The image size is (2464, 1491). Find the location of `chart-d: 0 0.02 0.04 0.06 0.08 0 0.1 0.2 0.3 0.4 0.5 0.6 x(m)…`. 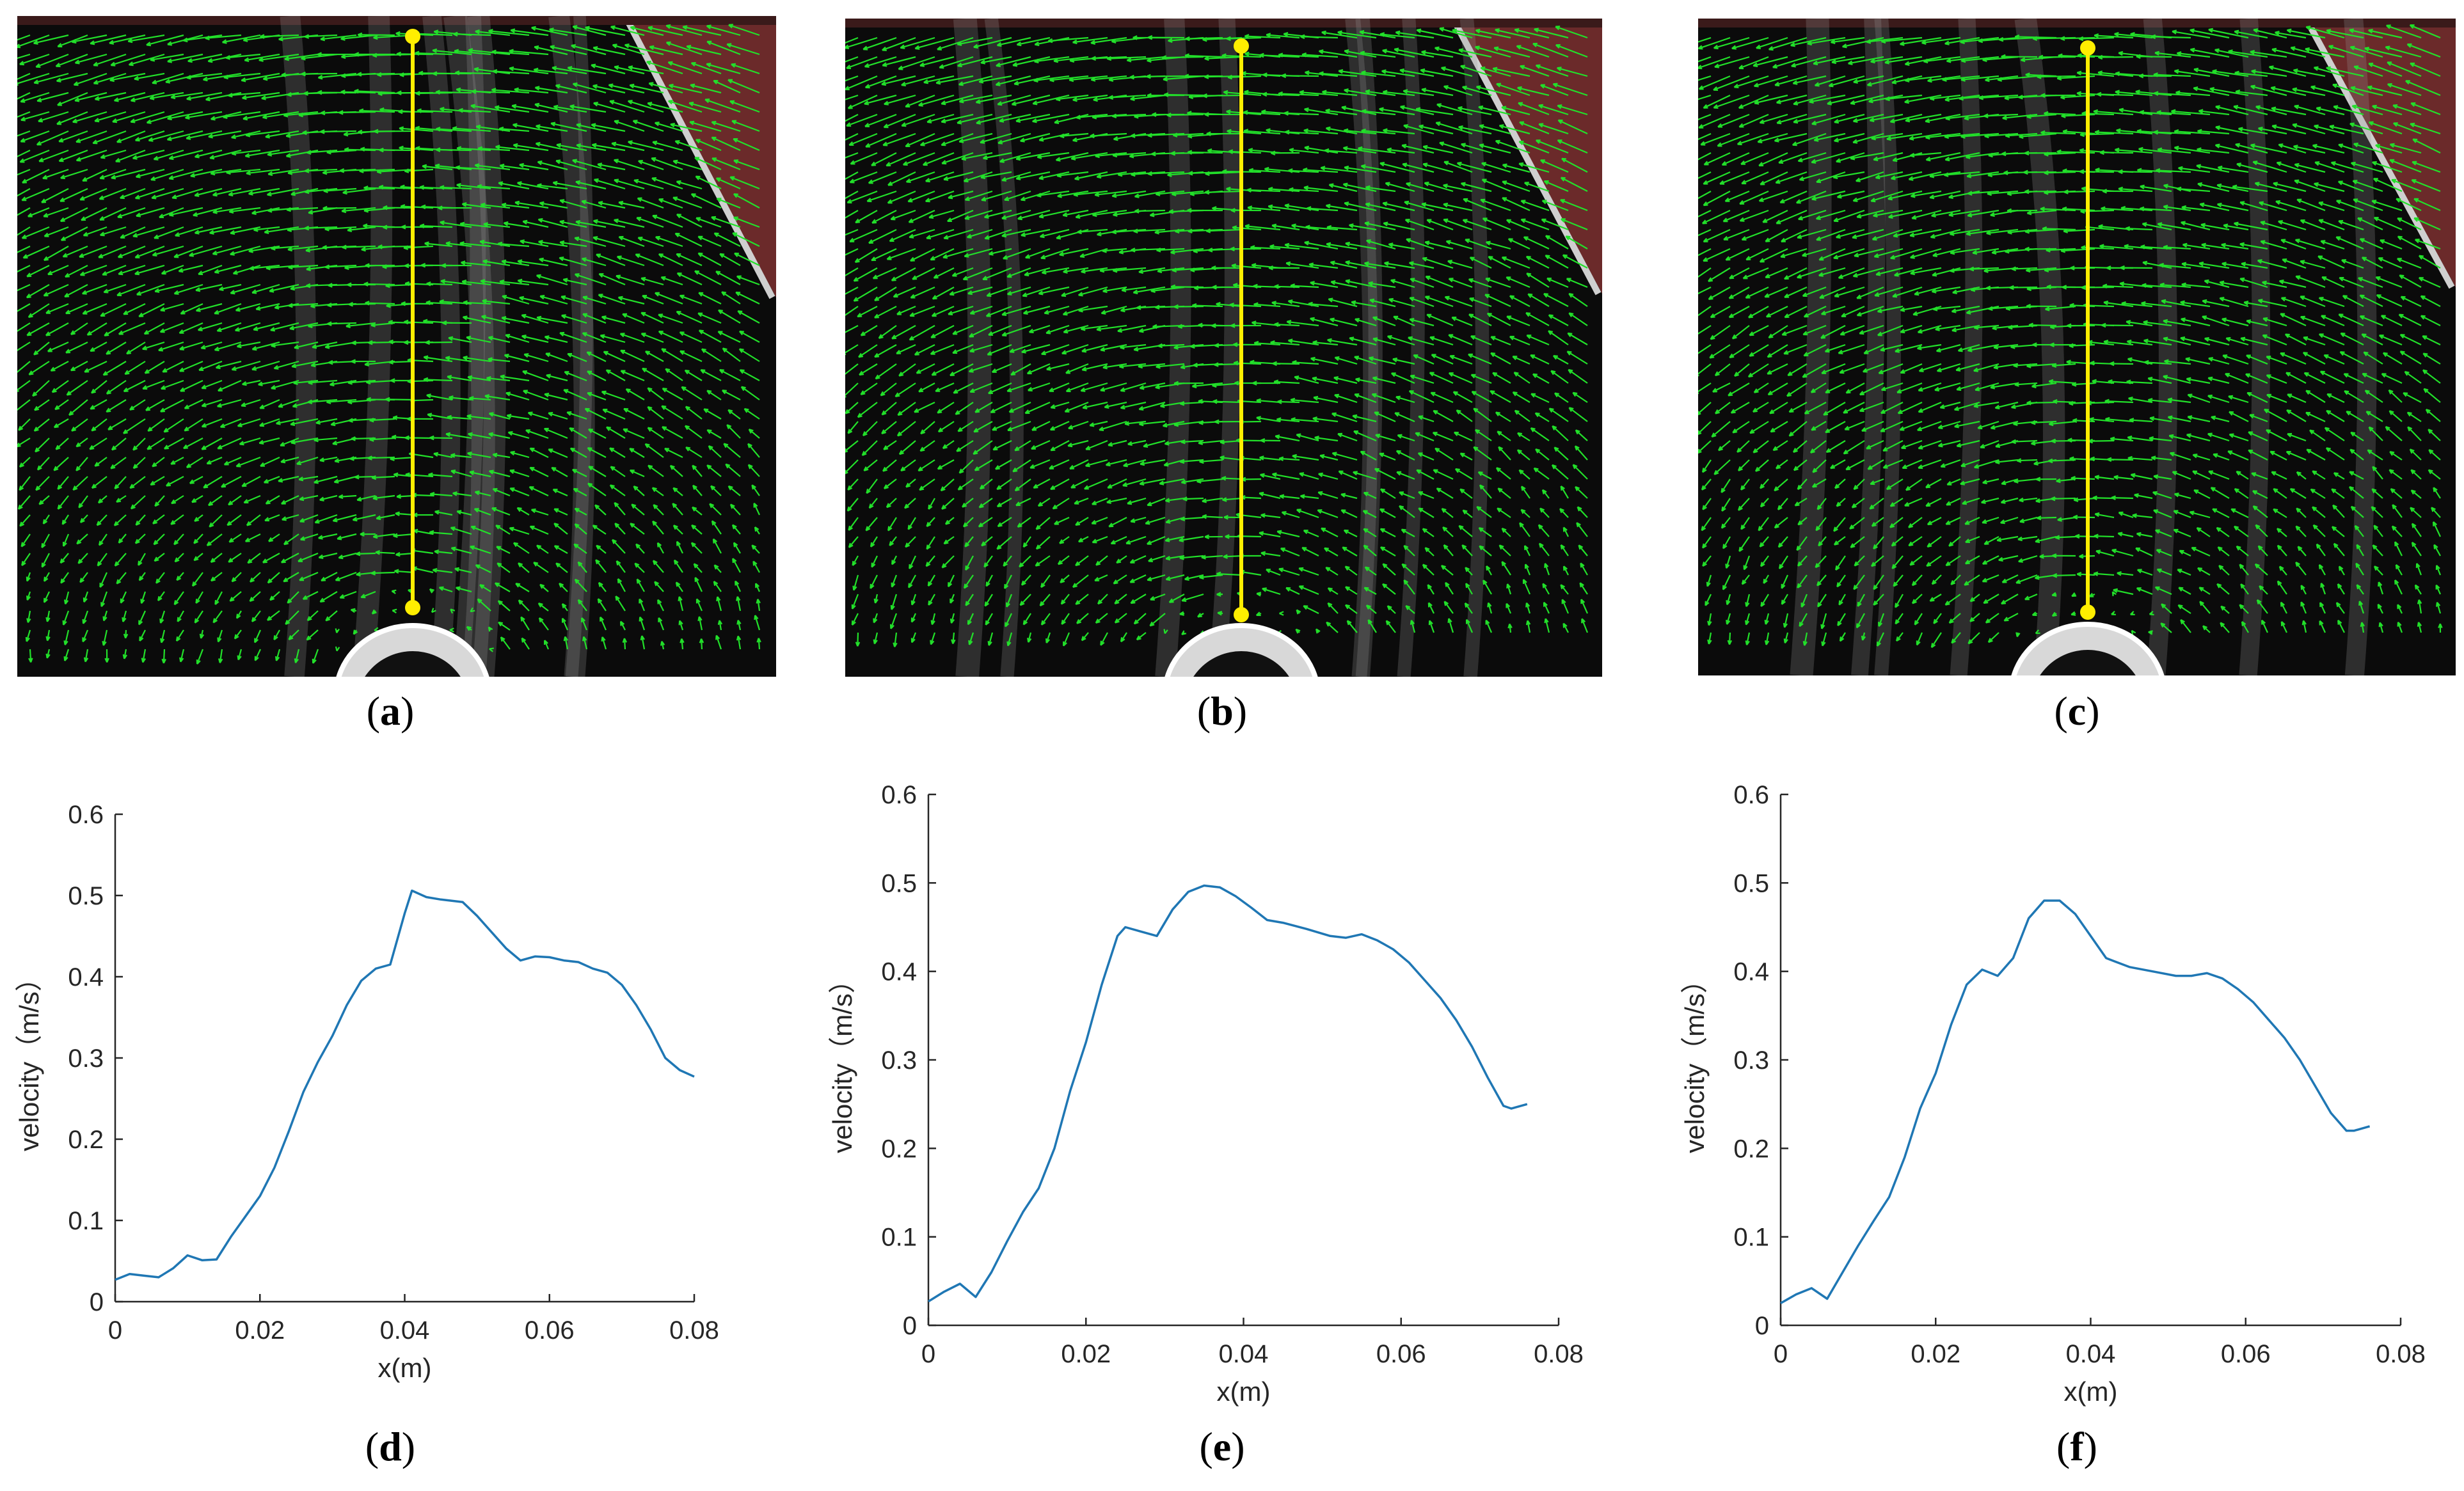

chart-d: 0 0.02 0.04 0.06 0.08 0 0.1 0.2 0.3 0.4 0.5 0.6 x(m)… is located at coordinates (366, 1092).